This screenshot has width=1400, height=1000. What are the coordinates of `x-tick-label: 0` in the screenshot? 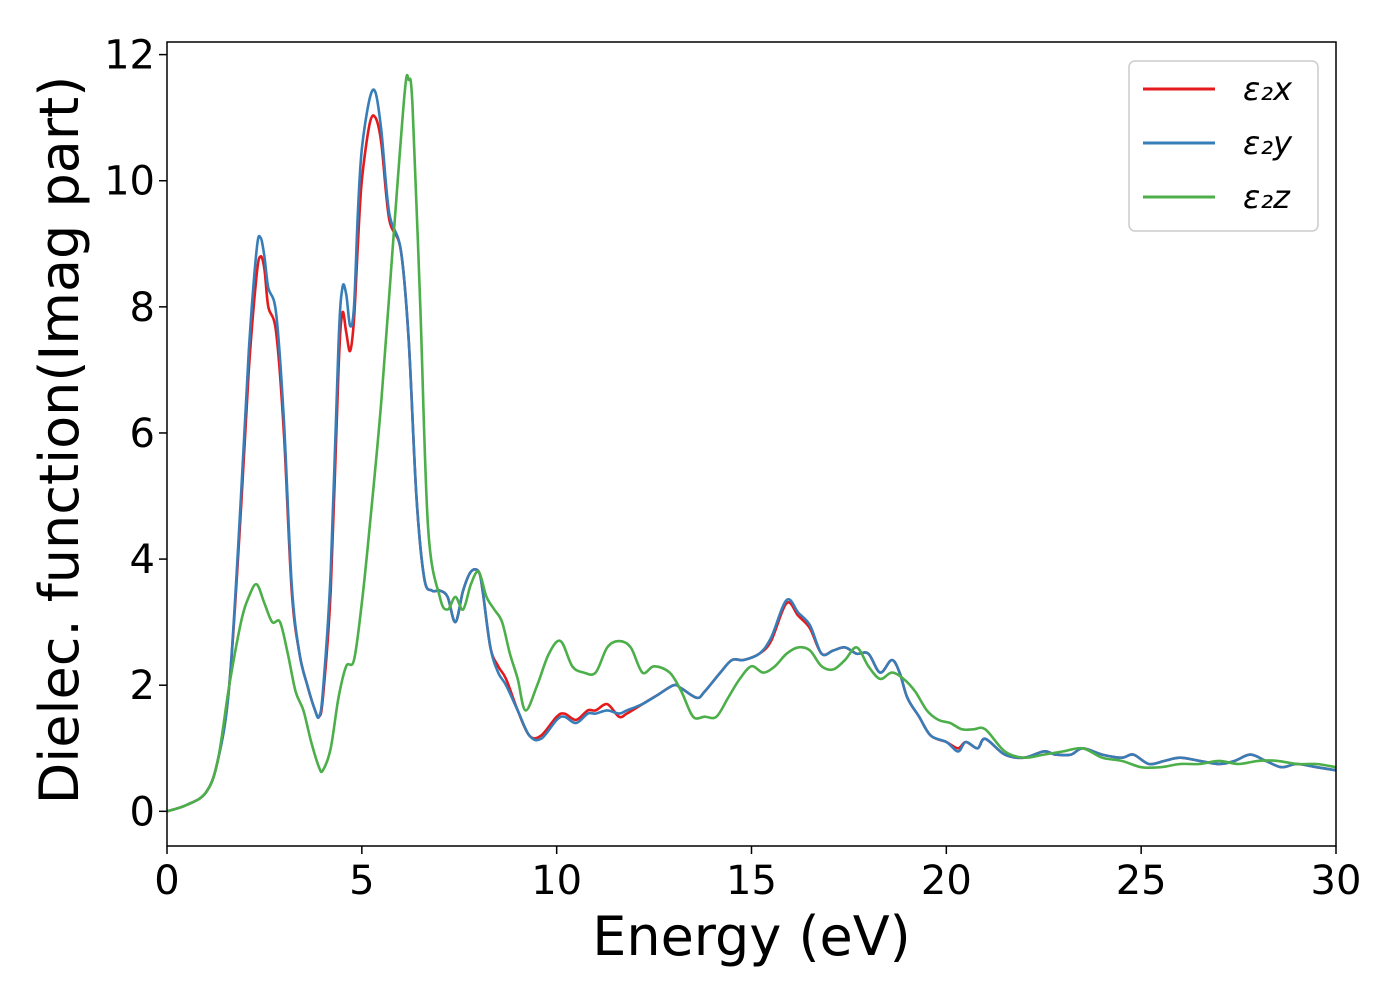 It's located at (166, 881).